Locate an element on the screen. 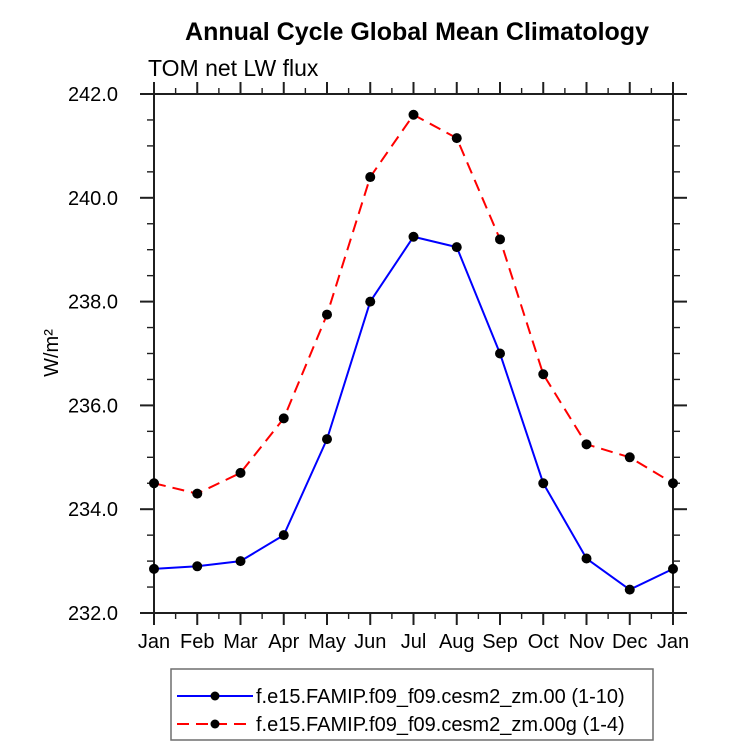  x-axis-tick-label: Mar is located at coordinates (240, 642).